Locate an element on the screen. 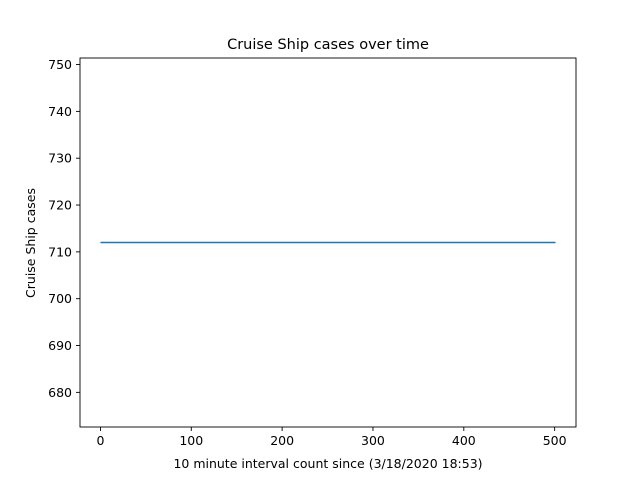  x-axis-ticks: 0 100 200 300 400 500 is located at coordinates (331, 437).